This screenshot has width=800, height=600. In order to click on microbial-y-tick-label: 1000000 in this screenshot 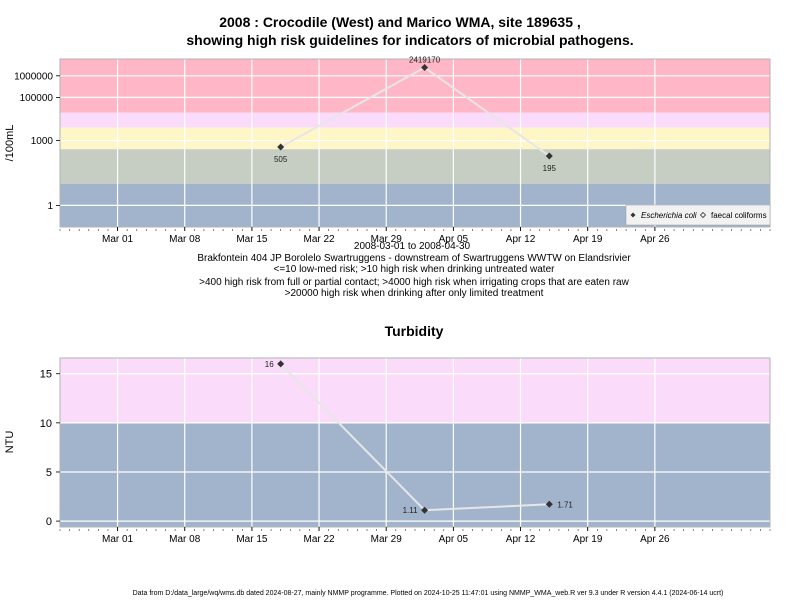, I will do `click(33, 76)`.